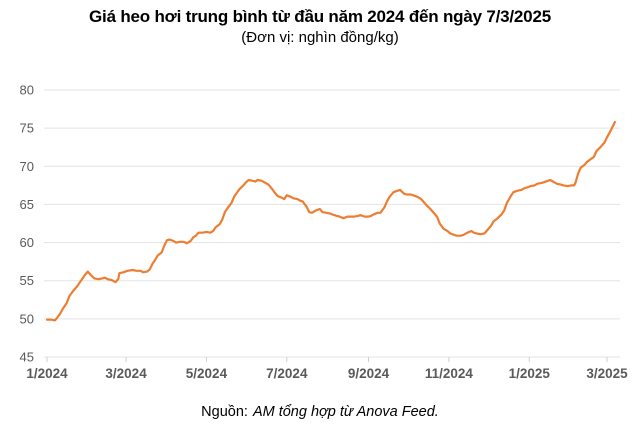 The height and width of the screenshot is (448, 640). Describe the element at coordinates (27, 90) in the screenshot. I see `y-tick-label: 80` at that location.